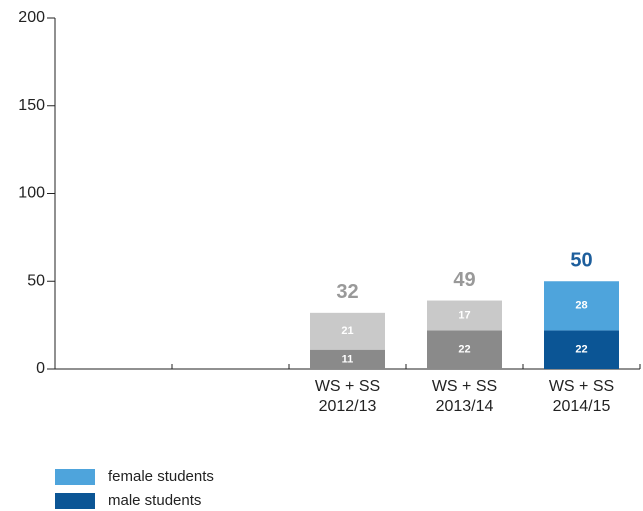 The image size is (643, 511). I want to click on x-tick-label: WS + SS 2012/13, so click(347, 396).